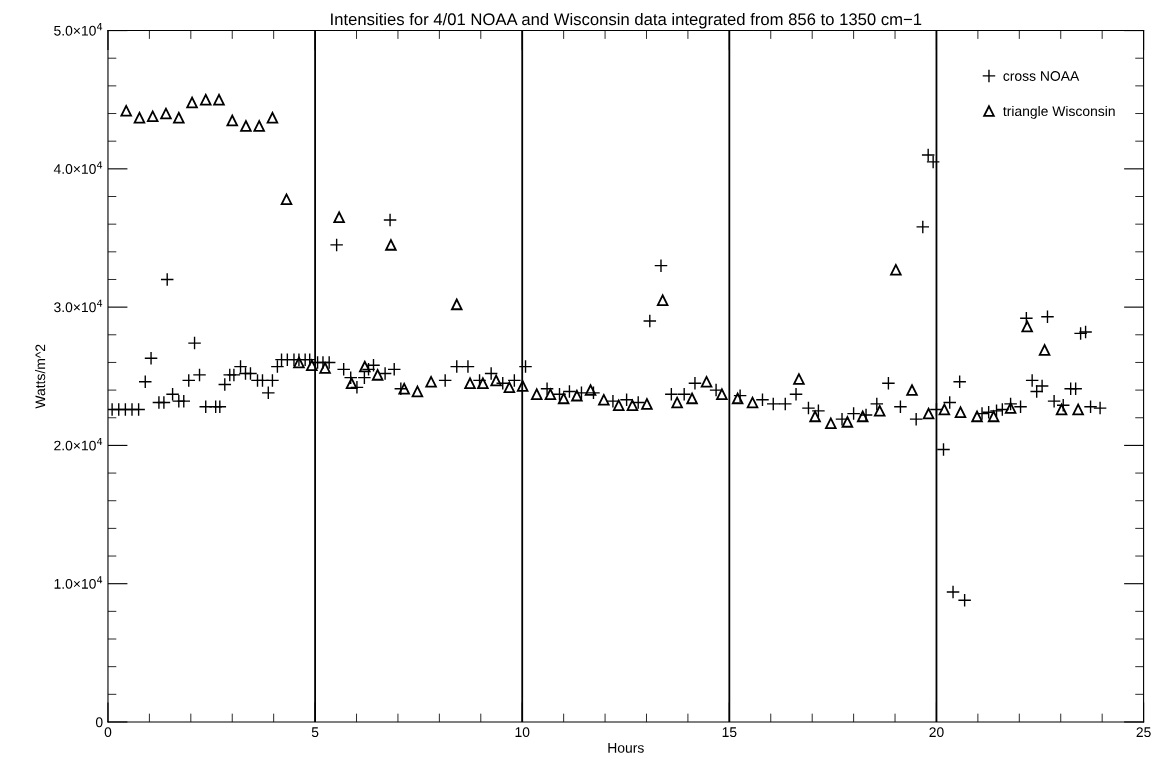 This screenshot has height=764, width=1161. Describe the element at coordinates (78, 582) in the screenshot. I see `y-tick-label: 1.0×10$^{4}$` at that location.